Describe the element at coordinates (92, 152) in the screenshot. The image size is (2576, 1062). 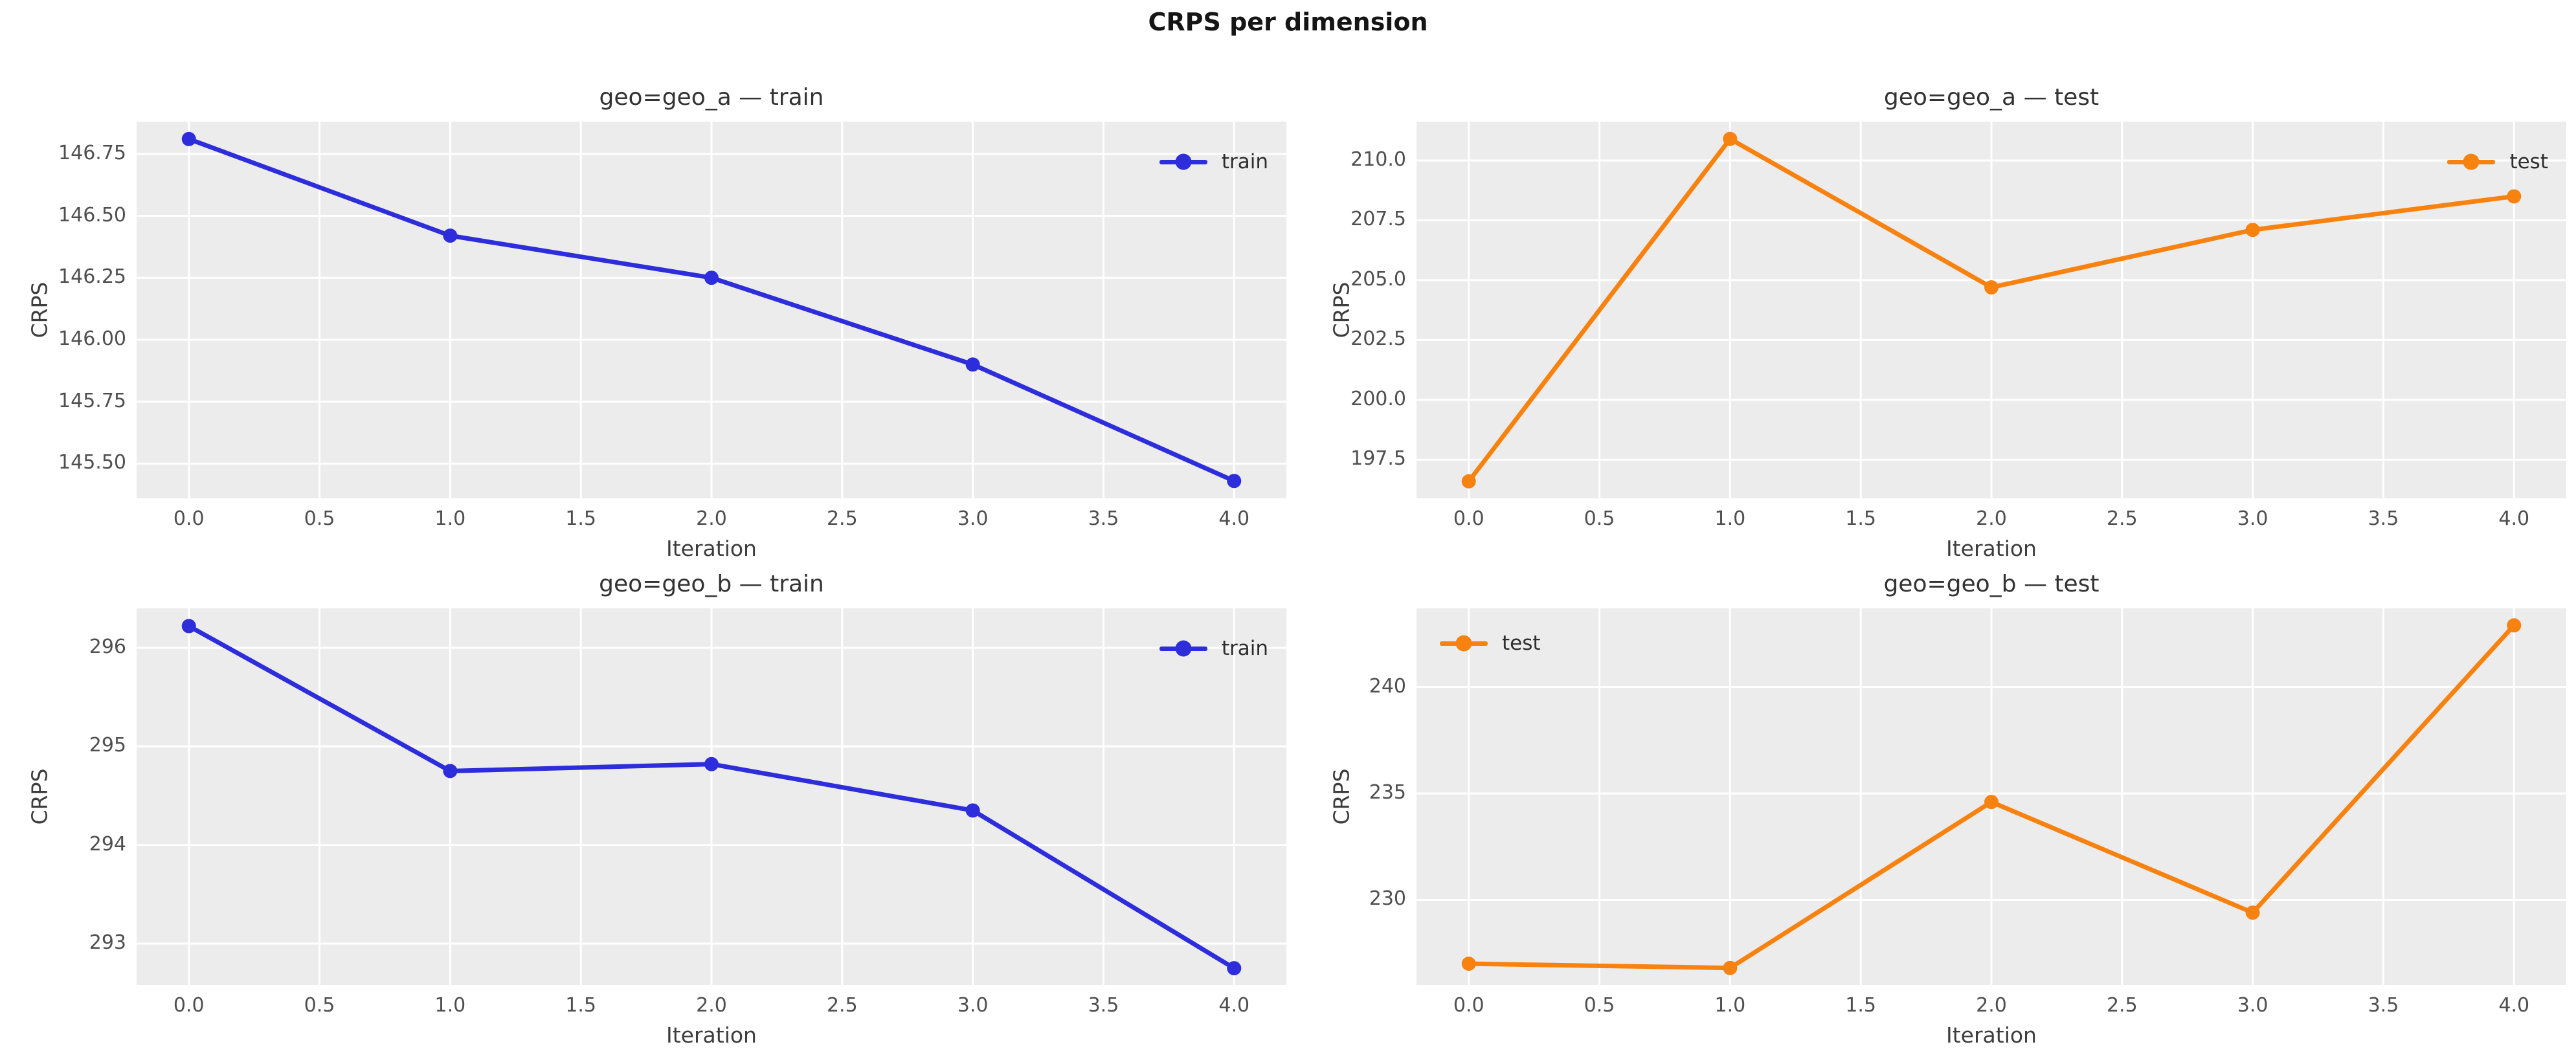
I see `y-tick-label: 146.75` at that location.